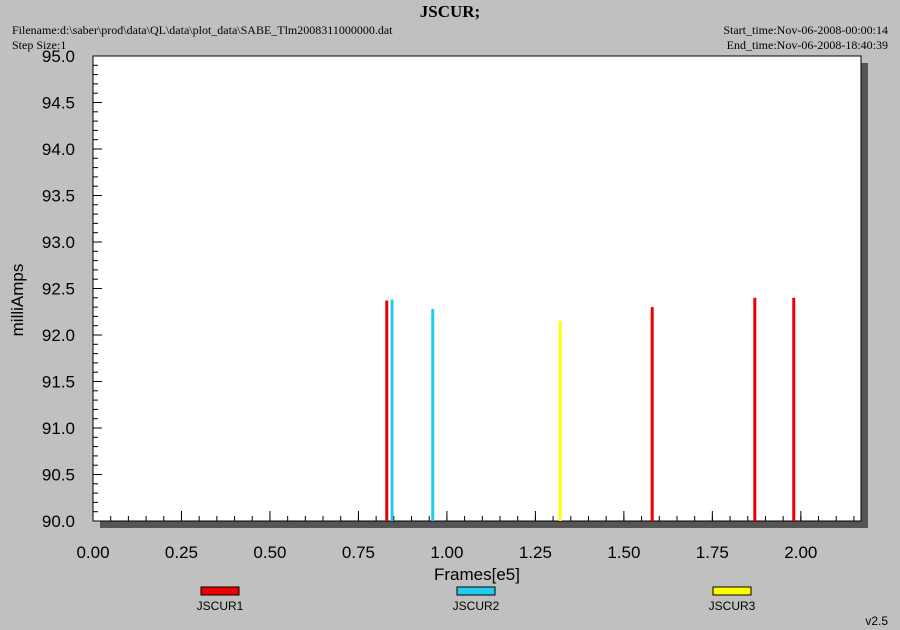 The height and width of the screenshot is (630, 900). Describe the element at coordinates (181, 552) in the screenshot. I see `x-tick-label: 0.25` at that location.